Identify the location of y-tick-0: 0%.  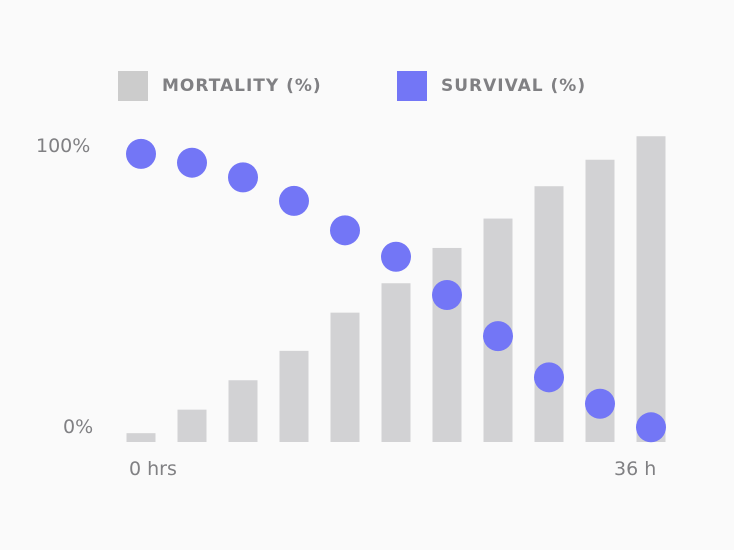
(78, 427).